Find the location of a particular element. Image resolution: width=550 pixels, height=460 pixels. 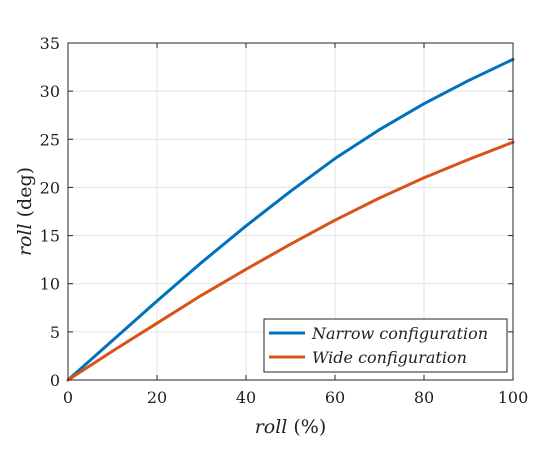

y-tick-label: 35 is located at coordinates (50, 43).